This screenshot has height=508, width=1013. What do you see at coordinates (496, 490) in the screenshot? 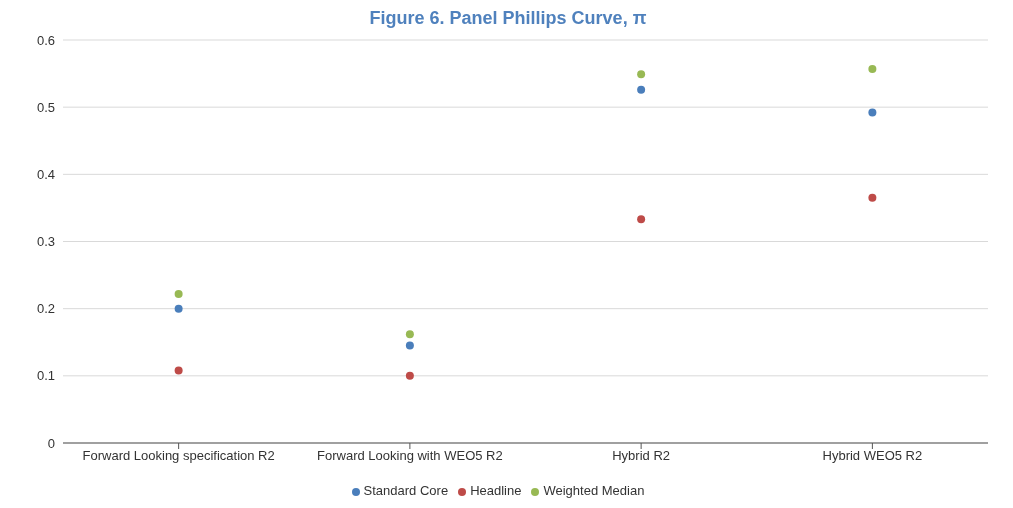
I see `legend-label: Headline` at bounding box center [496, 490].